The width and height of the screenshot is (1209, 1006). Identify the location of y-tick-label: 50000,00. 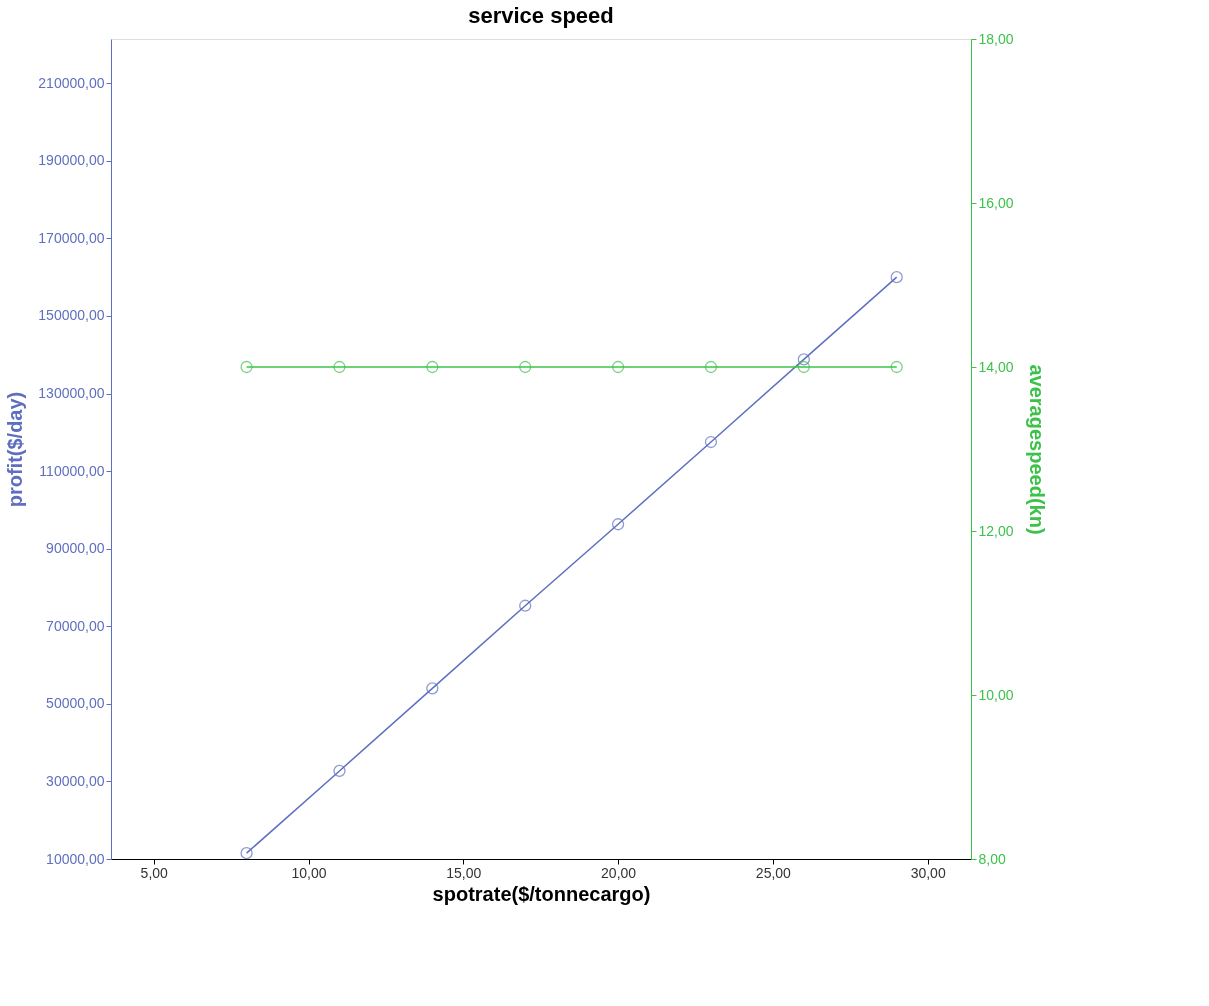
(75, 703).